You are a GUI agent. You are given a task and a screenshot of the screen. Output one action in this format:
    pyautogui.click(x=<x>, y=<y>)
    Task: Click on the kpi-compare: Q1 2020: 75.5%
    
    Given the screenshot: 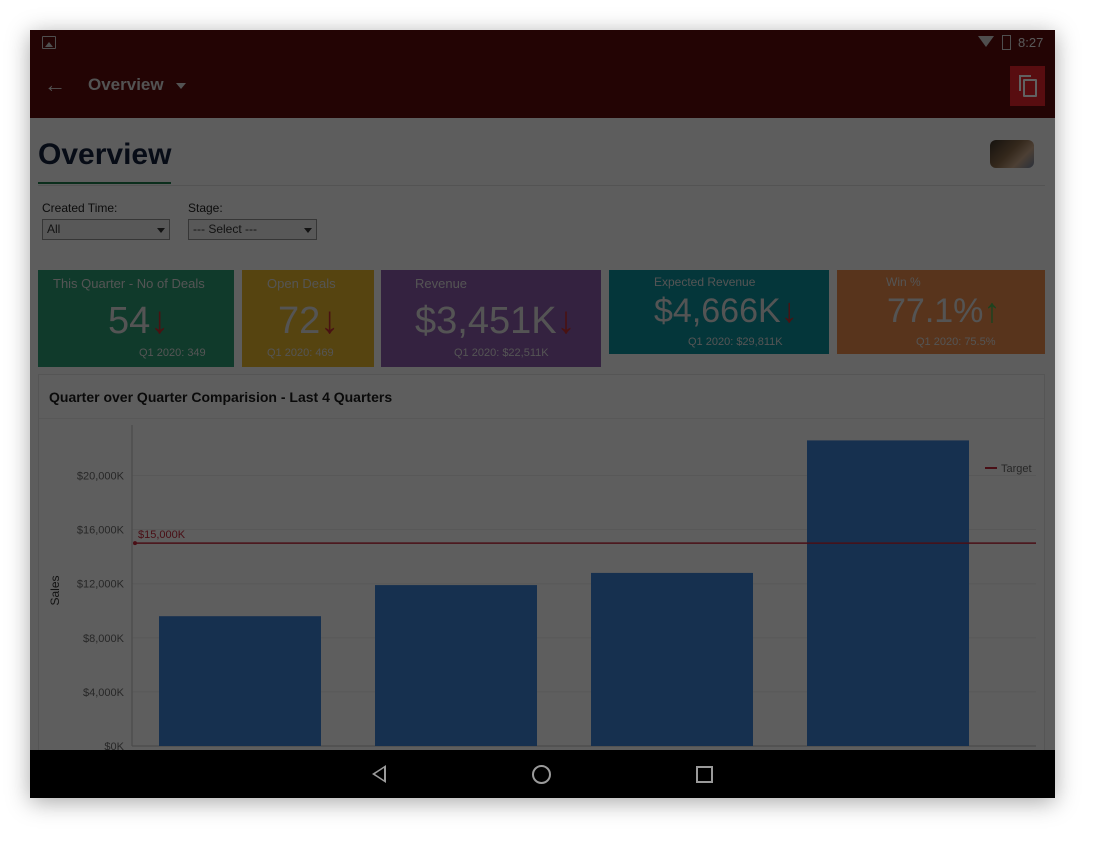 What is the action you would take?
    pyautogui.click(x=956, y=342)
    